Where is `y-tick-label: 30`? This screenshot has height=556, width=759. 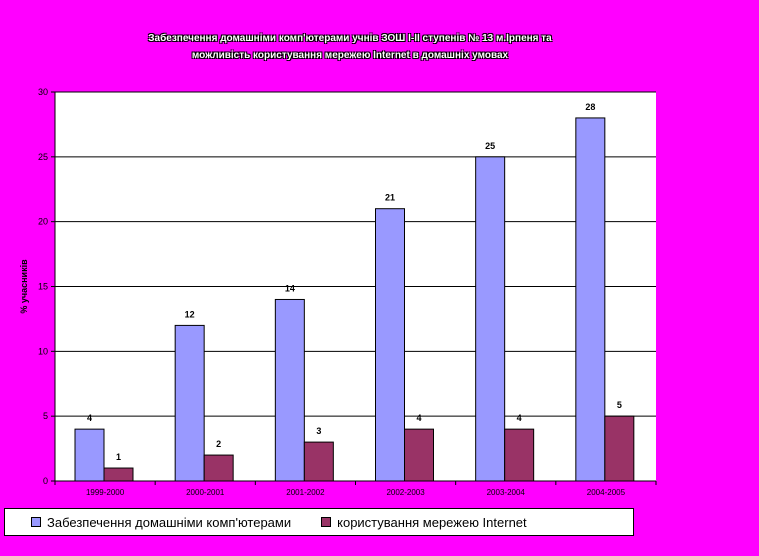
y-tick-label: 30 is located at coordinates (43, 92).